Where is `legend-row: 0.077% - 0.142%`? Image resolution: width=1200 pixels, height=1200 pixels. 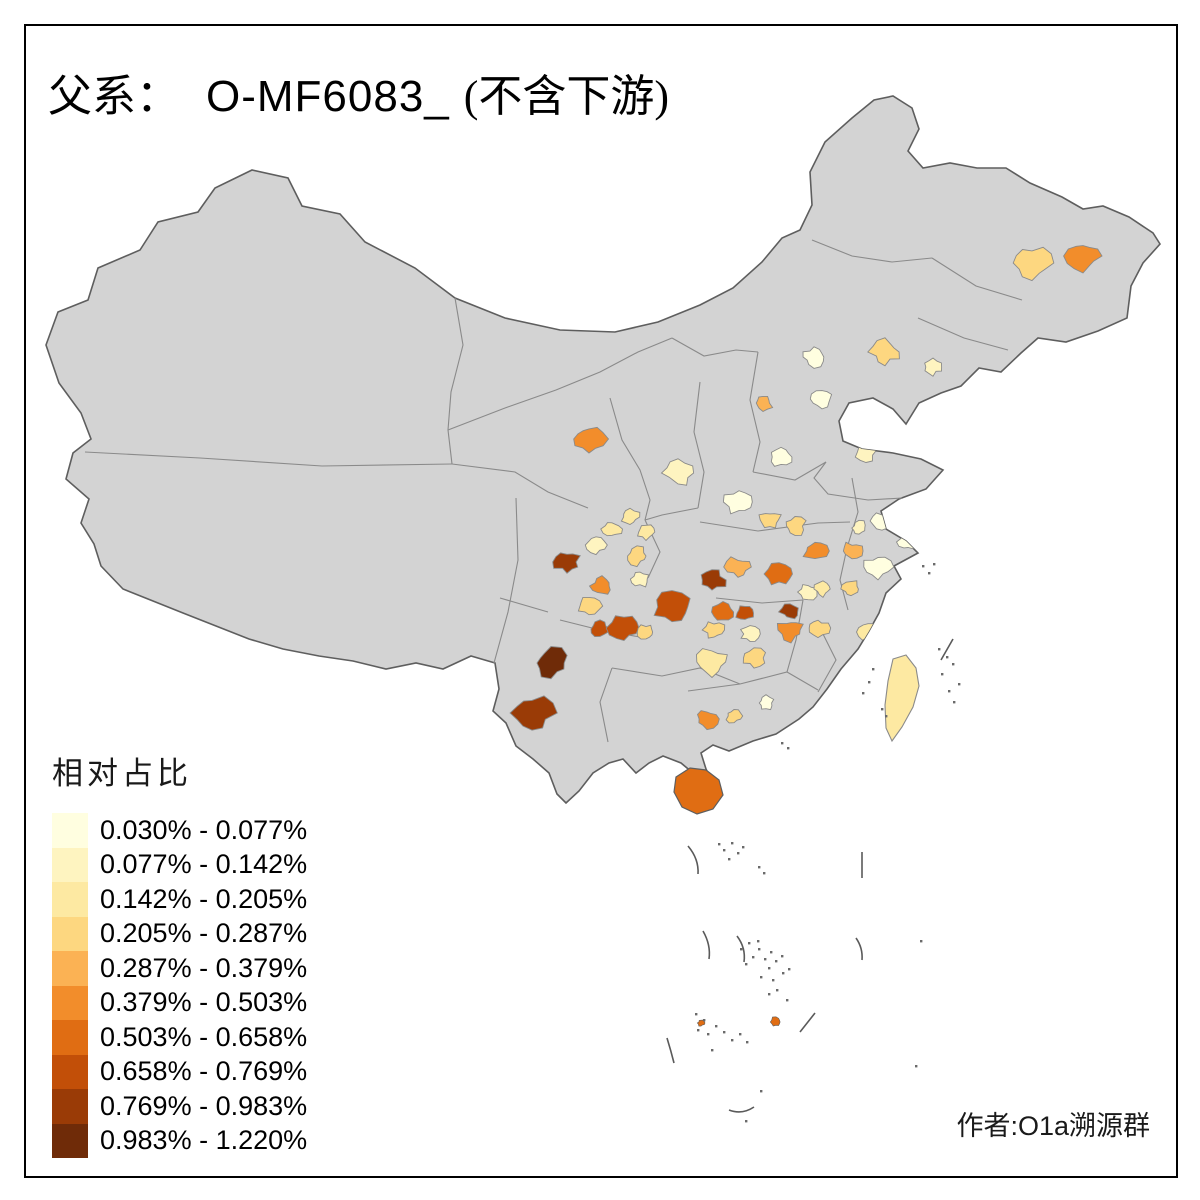 legend-row: 0.077% - 0.142% is located at coordinates (180, 864).